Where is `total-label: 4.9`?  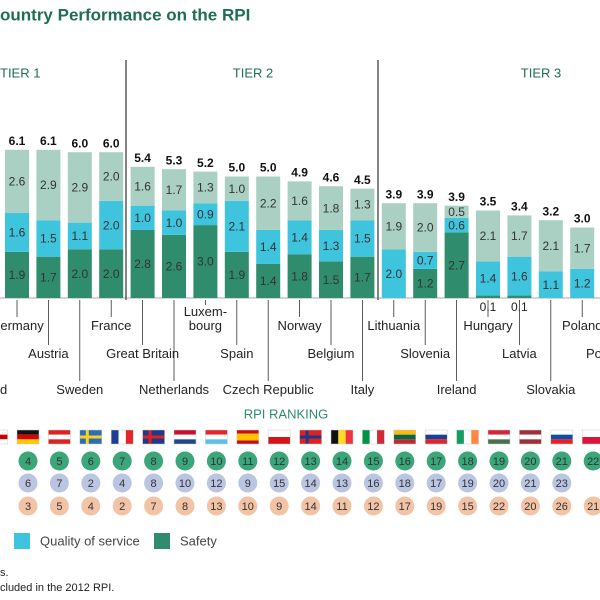
total-label: 4.9 is located at coordinates (299, 173).